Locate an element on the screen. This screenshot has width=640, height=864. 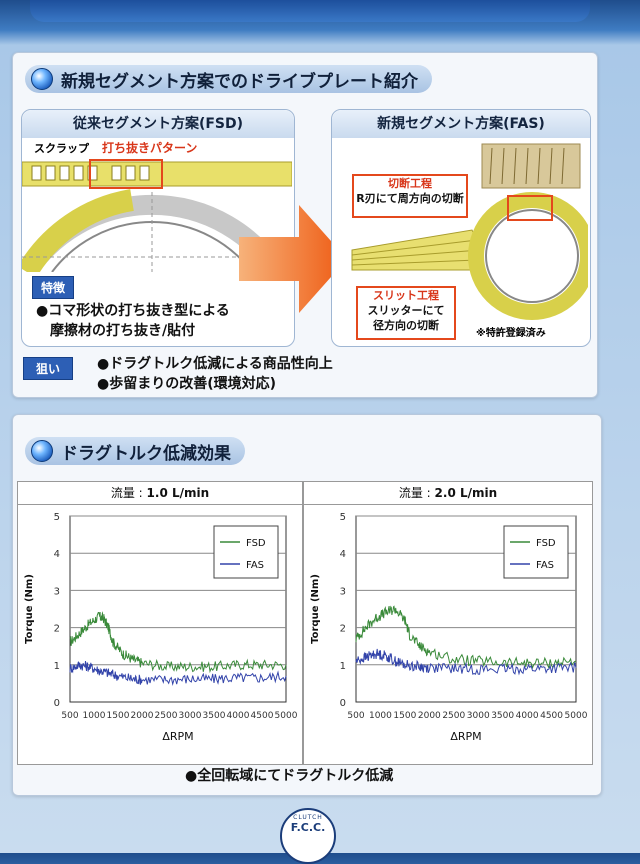
chart-1-flow-prefix: 流量 : is located at coordinates (128, 493).